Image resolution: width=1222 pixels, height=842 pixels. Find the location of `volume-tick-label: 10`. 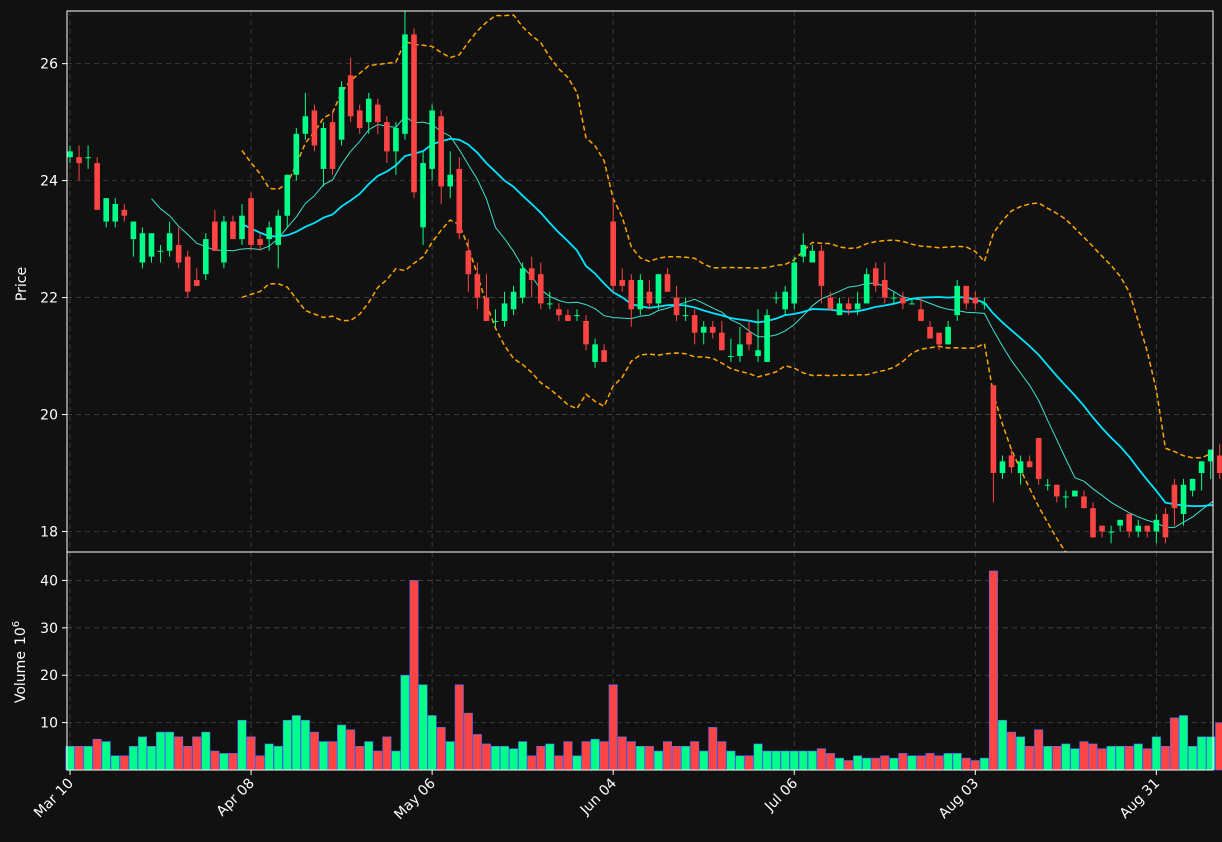

volume-tick-label: 10 is located at coordinates (49, 724).